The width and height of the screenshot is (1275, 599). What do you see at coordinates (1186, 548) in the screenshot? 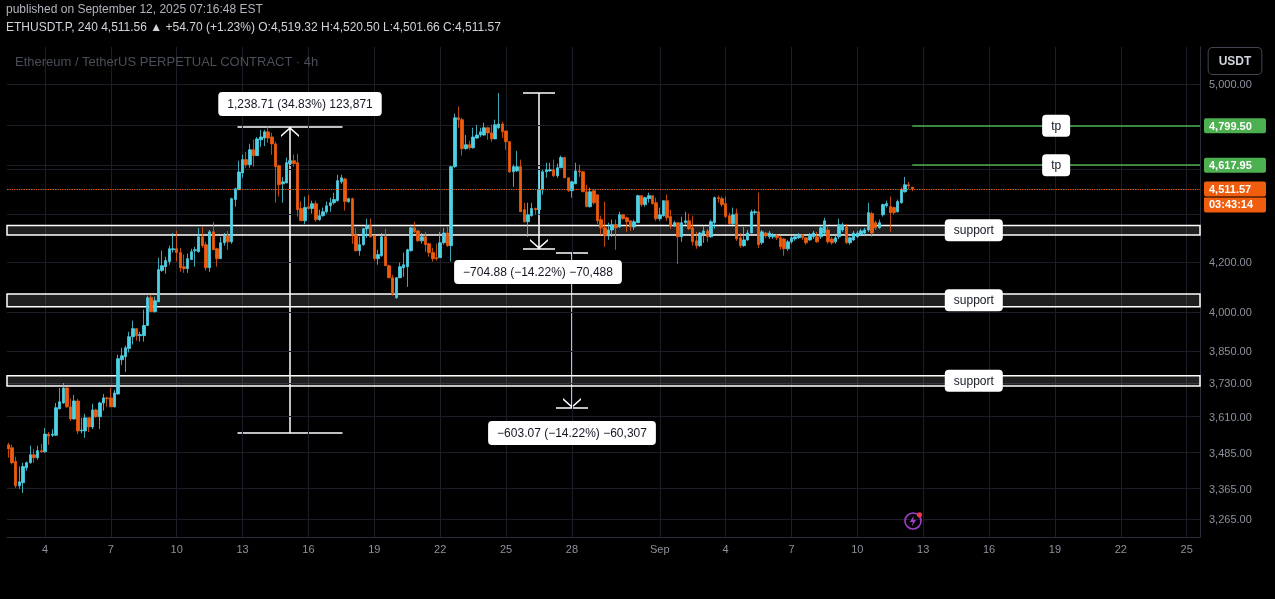
I see `x-tick-label: 25` at bounding box center [1186, 548].